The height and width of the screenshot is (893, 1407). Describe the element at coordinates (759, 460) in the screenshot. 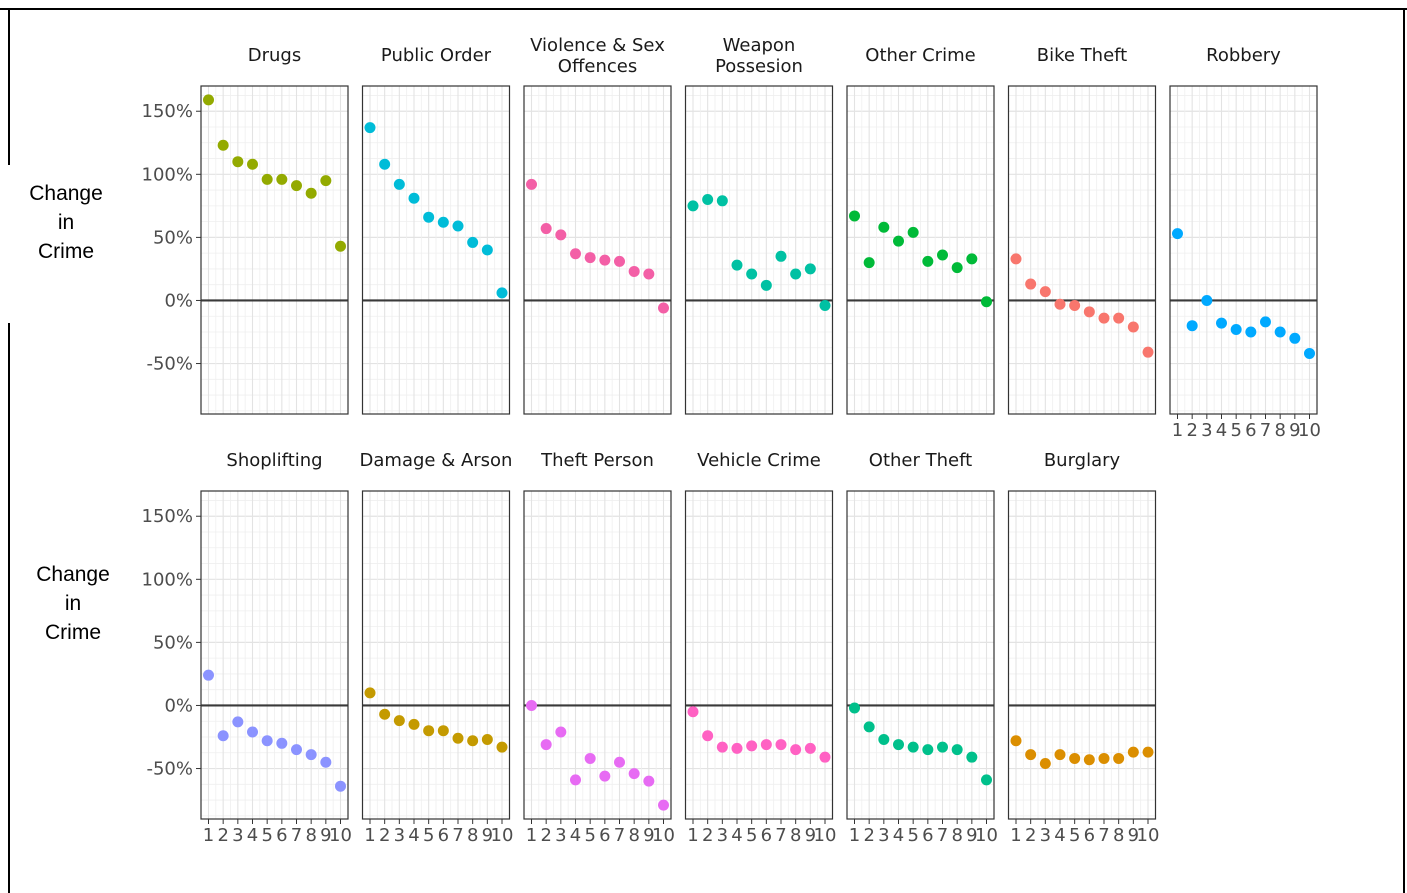

I see `panel-title: Vehicle Crime` at that location.